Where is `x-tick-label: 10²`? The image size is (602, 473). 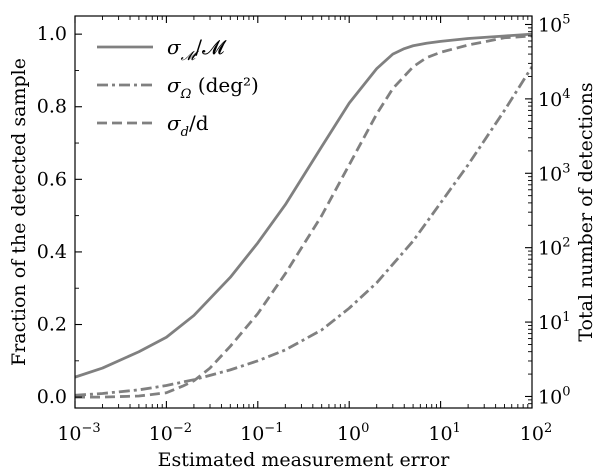 x-tick-label: 10² is located at coordinates (536, 433).